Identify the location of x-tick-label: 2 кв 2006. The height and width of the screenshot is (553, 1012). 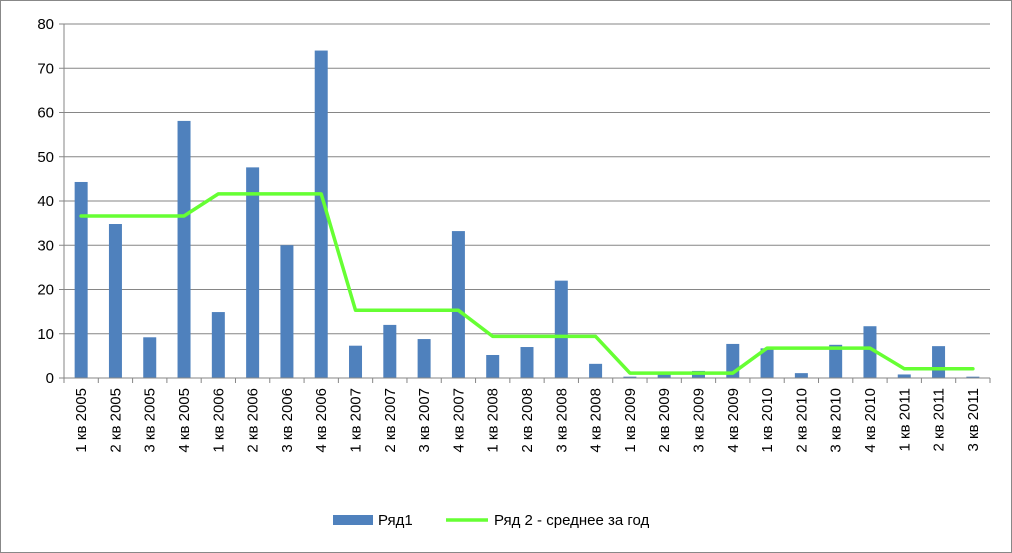
(253, 420).